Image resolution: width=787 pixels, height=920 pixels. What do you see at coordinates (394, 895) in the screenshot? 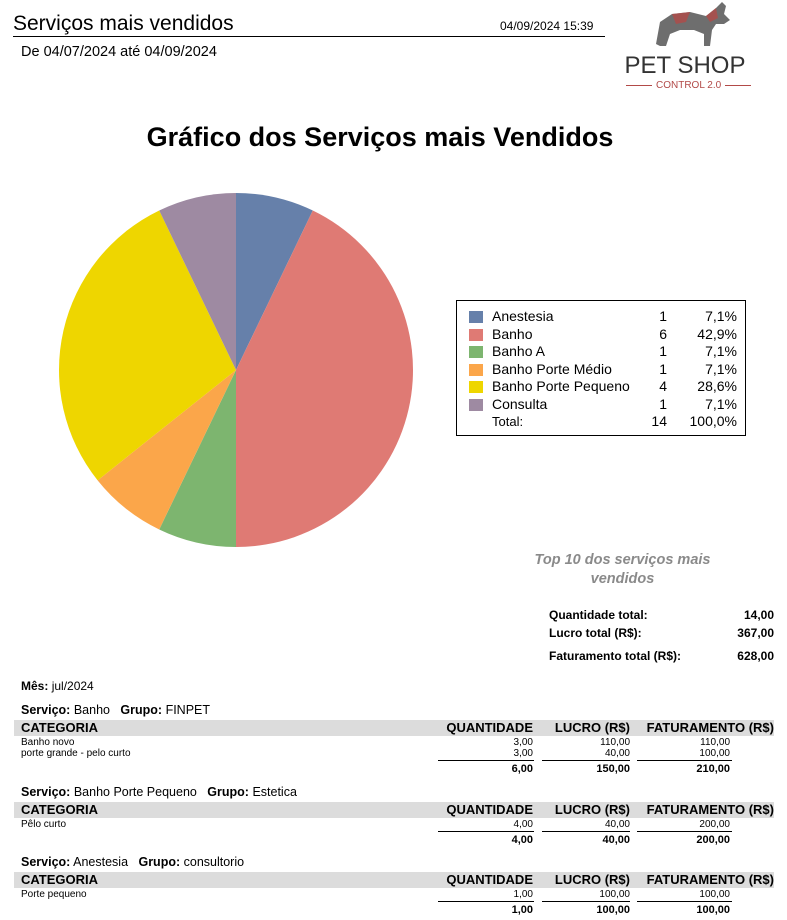
I see `table-row: Porte pequeno 1,00 100,00 100,00` at bounding box center [394, 895].